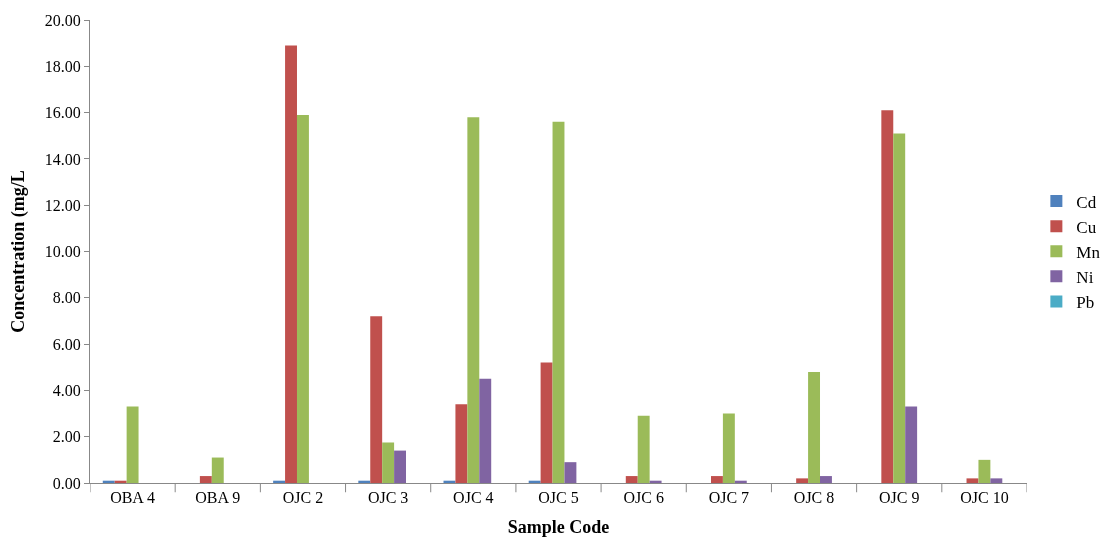 Image resolution: width=1118 pixels, height=546 pixels. What do you see at coordinates (62, 20) in the screenshot?
I see `y-tick-label: 20.00` at bounding box center [62, 20].